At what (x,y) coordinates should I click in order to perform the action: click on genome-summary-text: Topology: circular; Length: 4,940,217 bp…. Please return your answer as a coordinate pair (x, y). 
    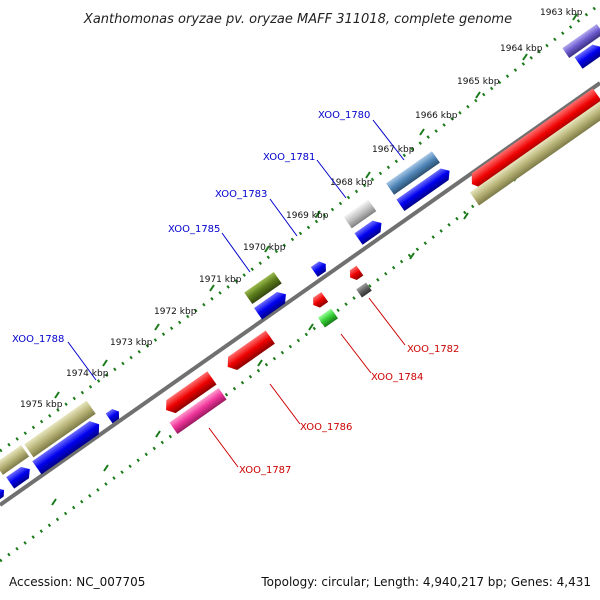
    Looking at the image, I should click on (425, 582).